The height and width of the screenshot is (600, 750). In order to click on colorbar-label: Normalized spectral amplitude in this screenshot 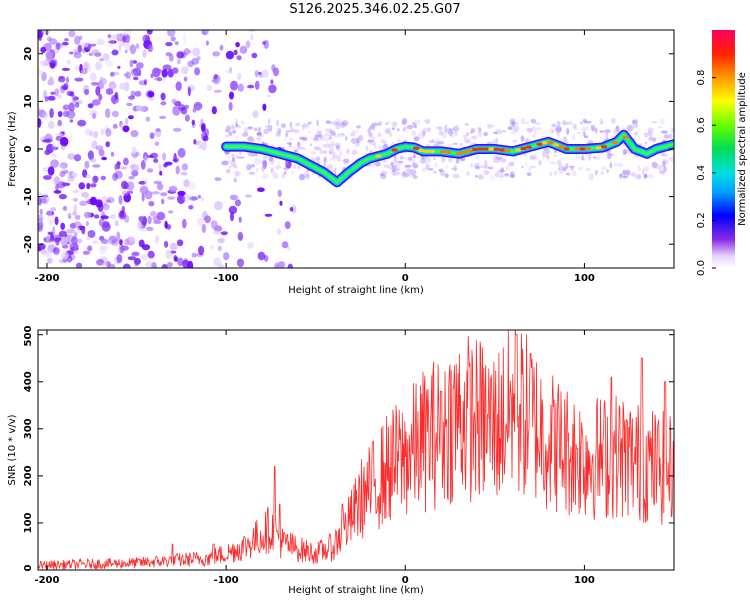, I will do `click(742, 149)`.